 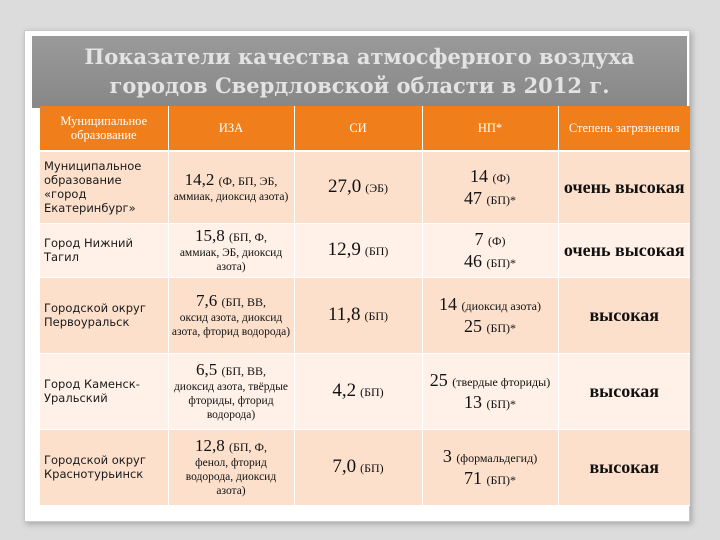 What do you see at coordinates (104, 315) in the screenshot?
I see `cell-municipality: Городской округ Первоуральск` at bounding box center [104, 315].